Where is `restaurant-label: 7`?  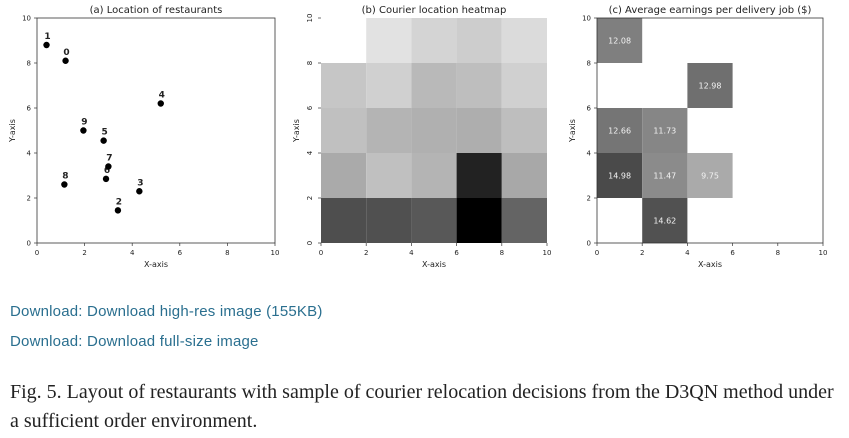
restaurant-label: 7 is located at coordinates (109, 159).